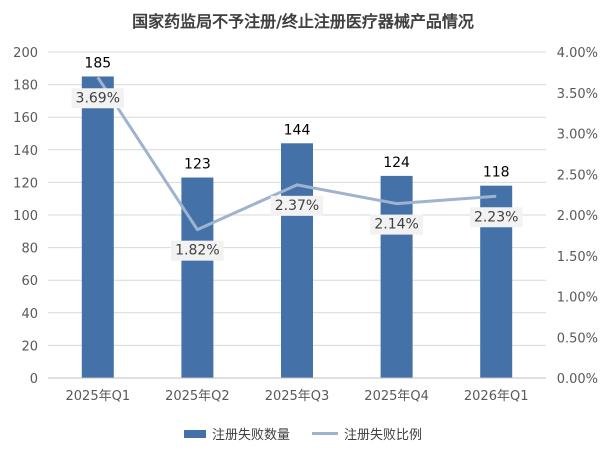 The image size is (606, 455). What do you see at coordinates (194, 433) in the screenshot?
I see `legend-swatch-bar` at bounding box center [194, 433].